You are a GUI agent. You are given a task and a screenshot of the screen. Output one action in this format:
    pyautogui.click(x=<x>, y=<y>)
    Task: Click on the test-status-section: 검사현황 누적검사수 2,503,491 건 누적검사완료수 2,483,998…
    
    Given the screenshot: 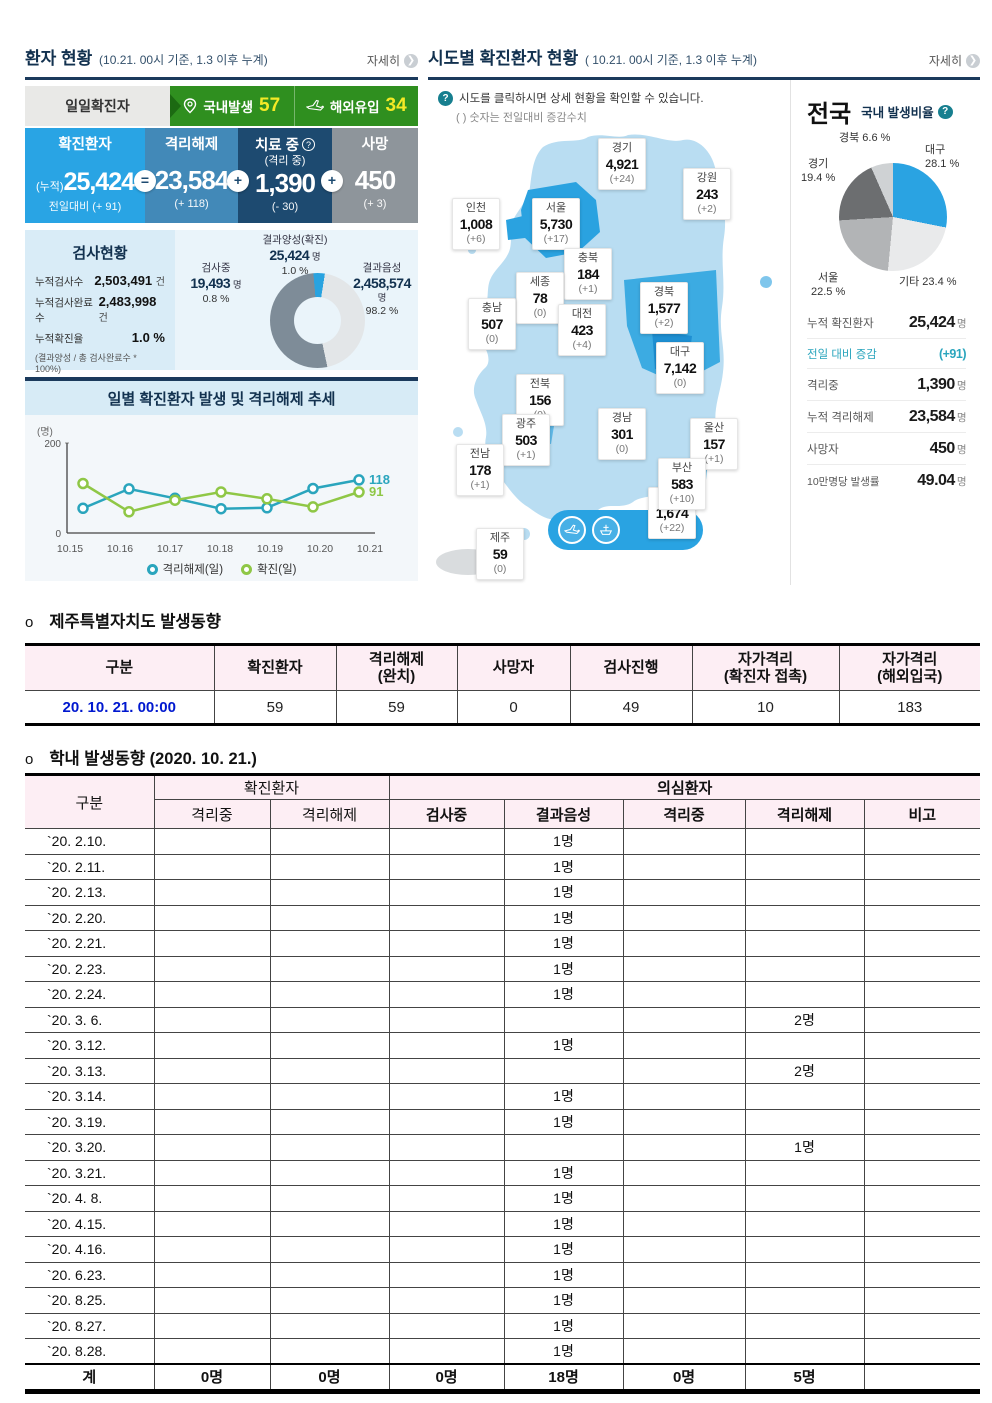 What is the action you would take?
    pyautogui.click(x=221, y=302)
    